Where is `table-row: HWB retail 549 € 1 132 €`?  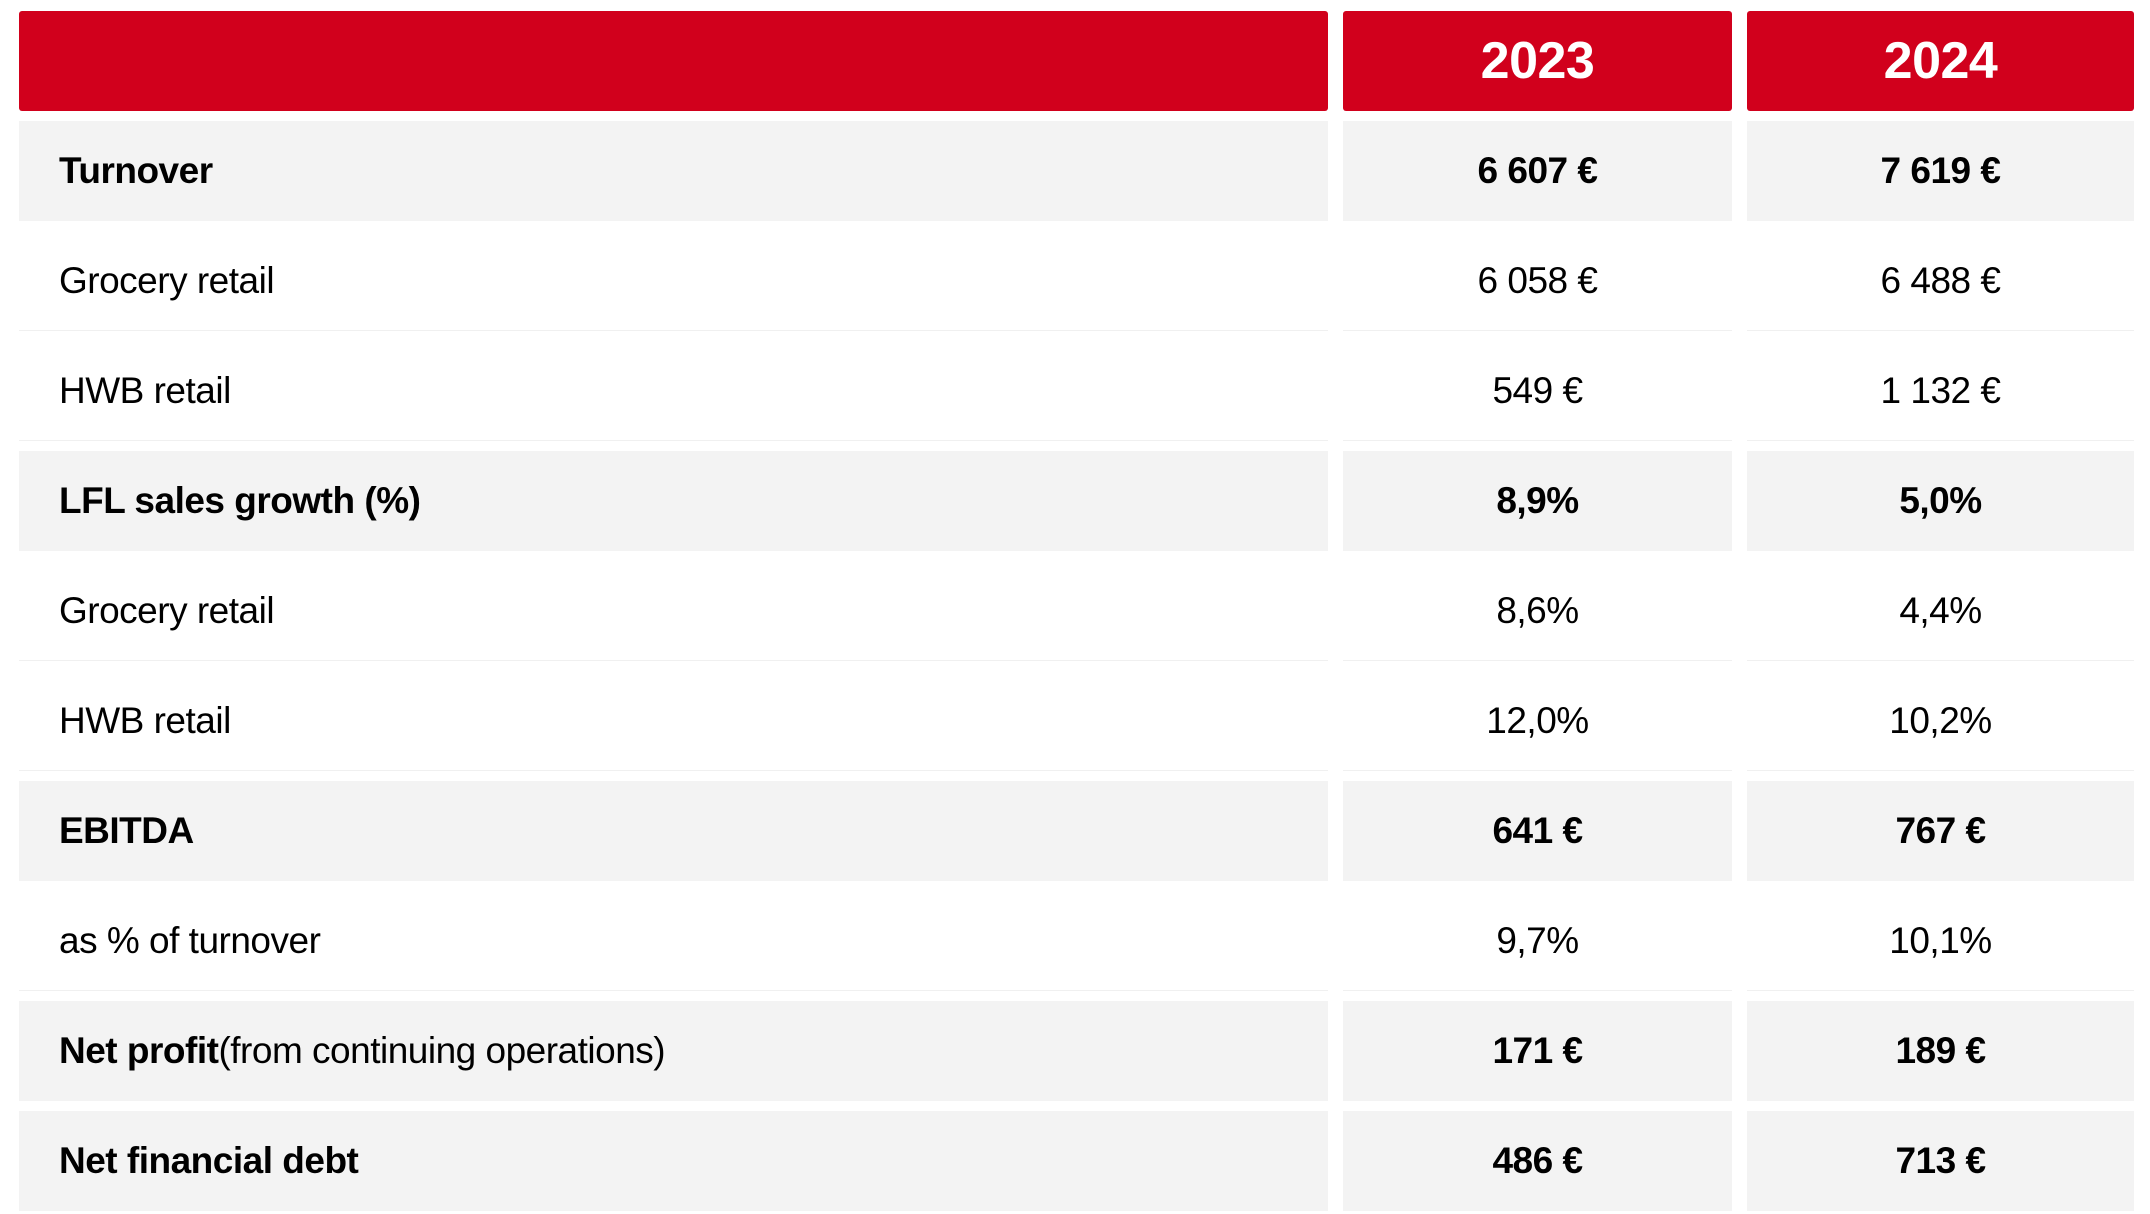 table-row: HWB retail 549 € 1 132 € is located at coordinates (1076, 391).